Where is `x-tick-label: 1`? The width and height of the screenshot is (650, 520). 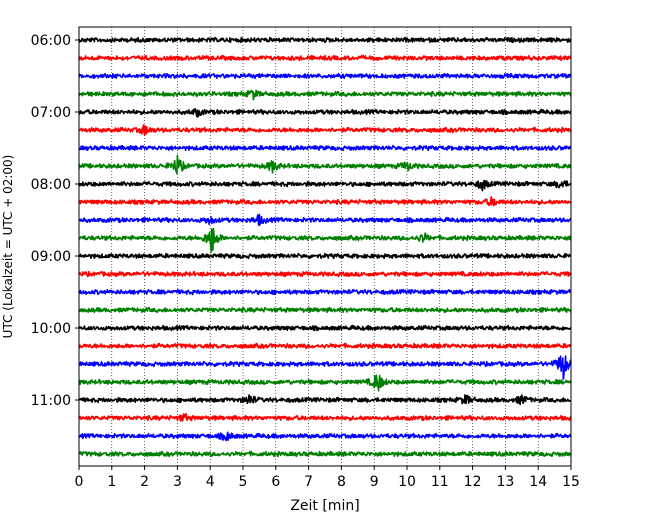 x-tick-label: 1 is located at coordinates (111, 482).